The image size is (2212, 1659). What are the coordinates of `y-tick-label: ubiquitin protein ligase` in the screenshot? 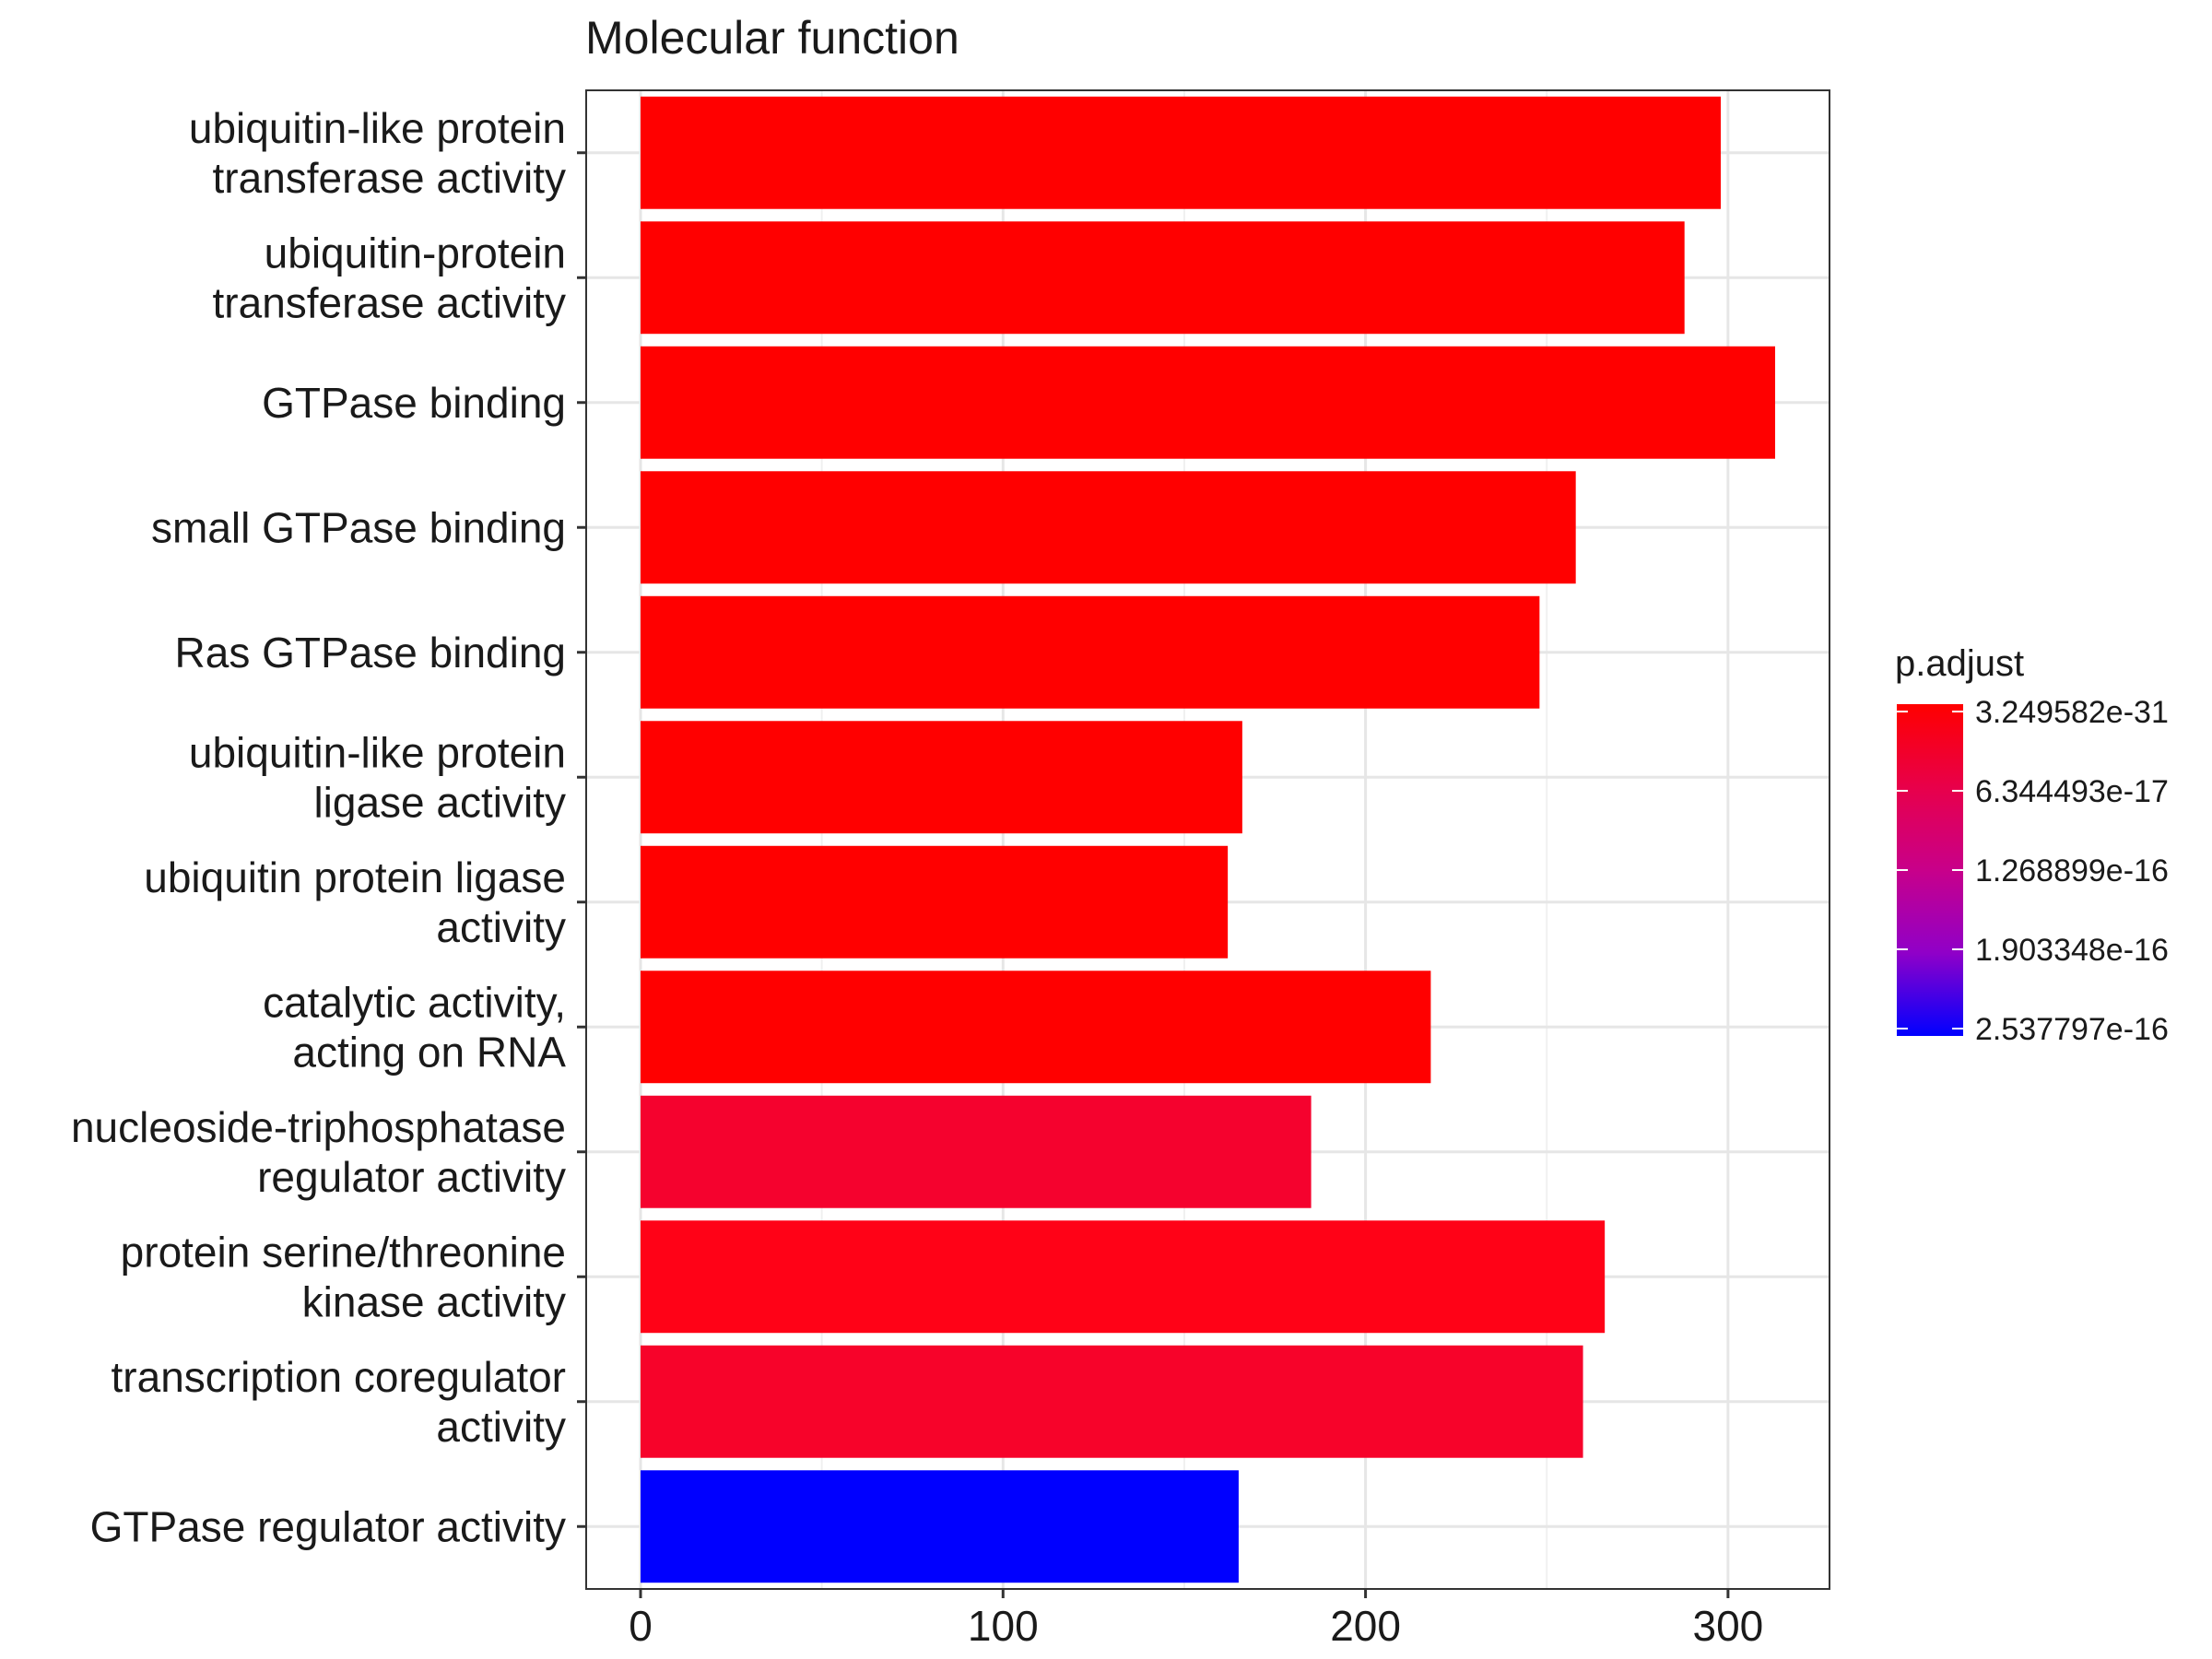 It's located at (355, 877).